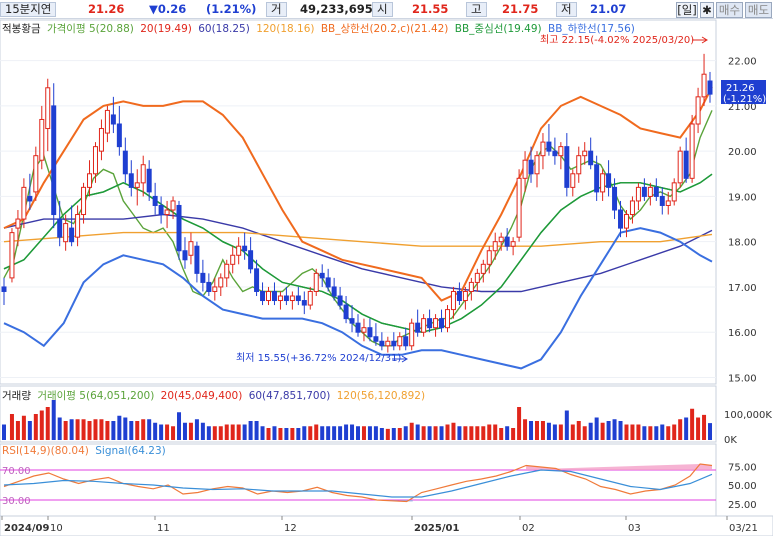 The height and width of the screenshot is (536, 773). I want to click on legend-ma60: 60(18.25), so click(224, 29).